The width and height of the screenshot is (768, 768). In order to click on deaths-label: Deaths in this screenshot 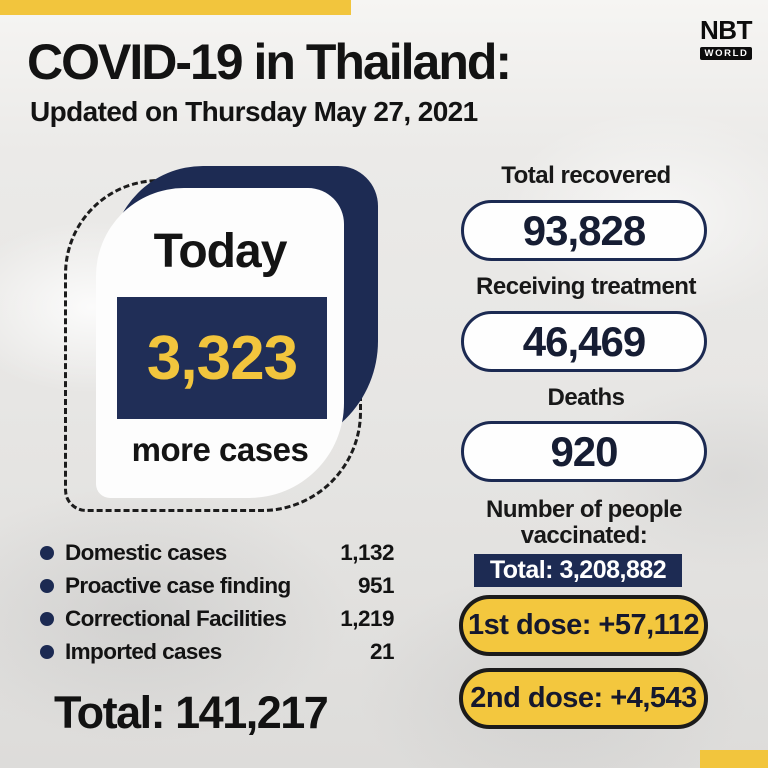, I will do `click(586, 397)`.